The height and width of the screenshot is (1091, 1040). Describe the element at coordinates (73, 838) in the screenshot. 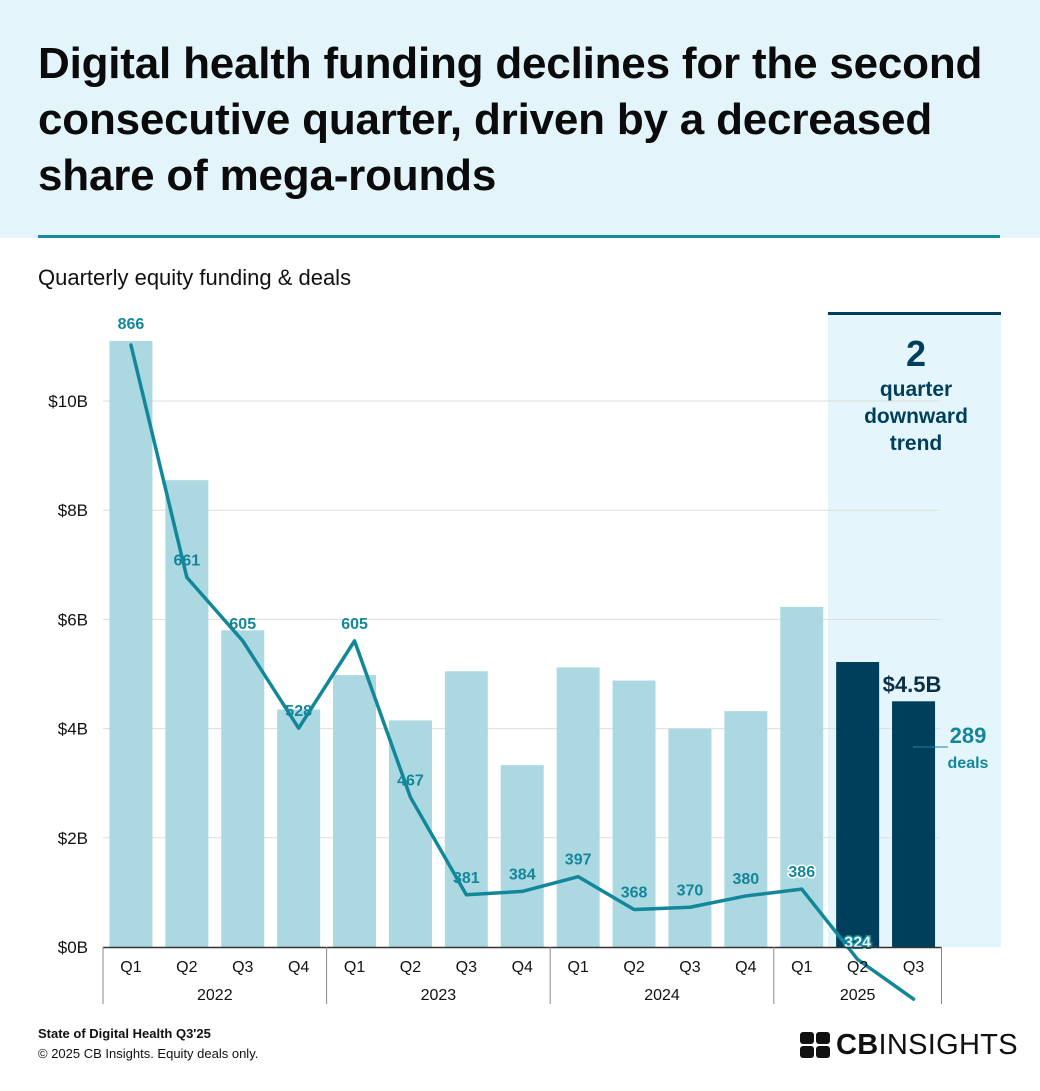

I see `y-tick-label: $2B` at that location.